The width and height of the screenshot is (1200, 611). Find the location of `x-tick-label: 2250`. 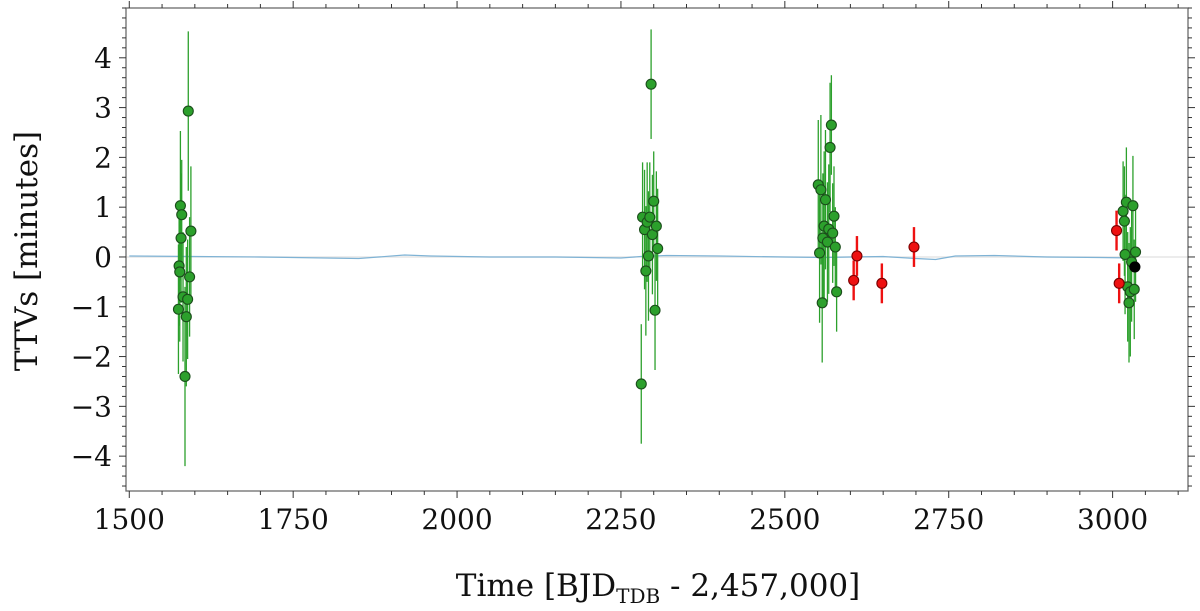

x-tick-label: 2250 is located at coordinates (620, 519).